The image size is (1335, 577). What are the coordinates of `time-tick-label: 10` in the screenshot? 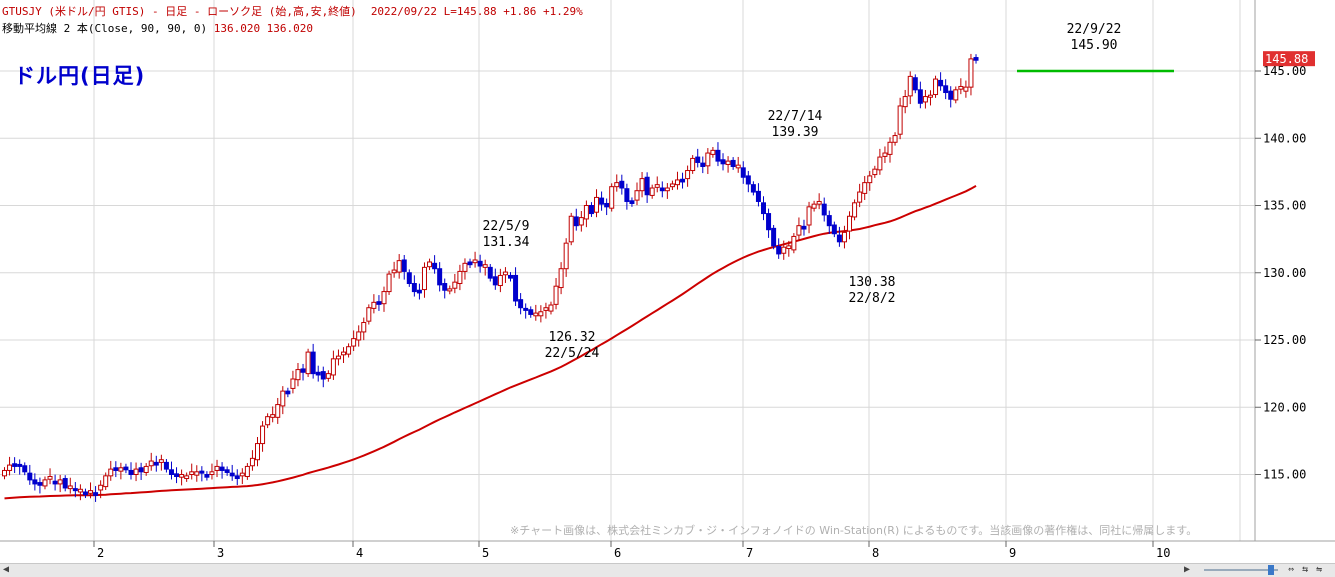 It's located at (1163, 553).